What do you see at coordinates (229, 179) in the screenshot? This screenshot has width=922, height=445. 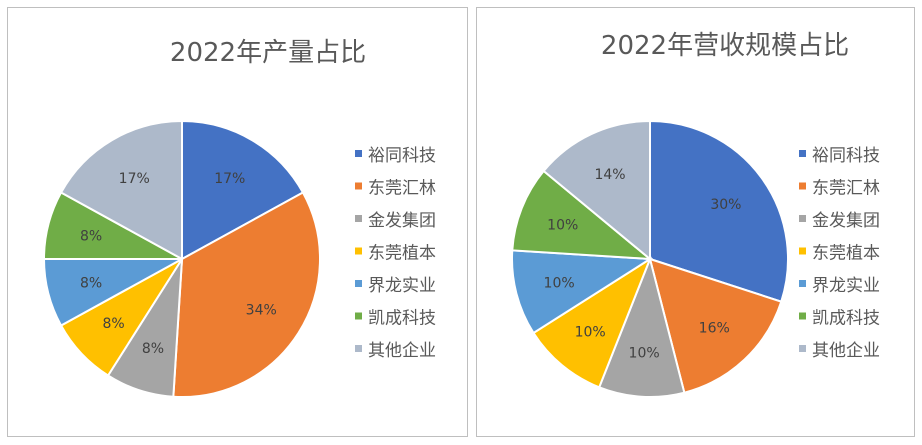 I see `data-label-1: 17%` at bounding box center [229, 179].